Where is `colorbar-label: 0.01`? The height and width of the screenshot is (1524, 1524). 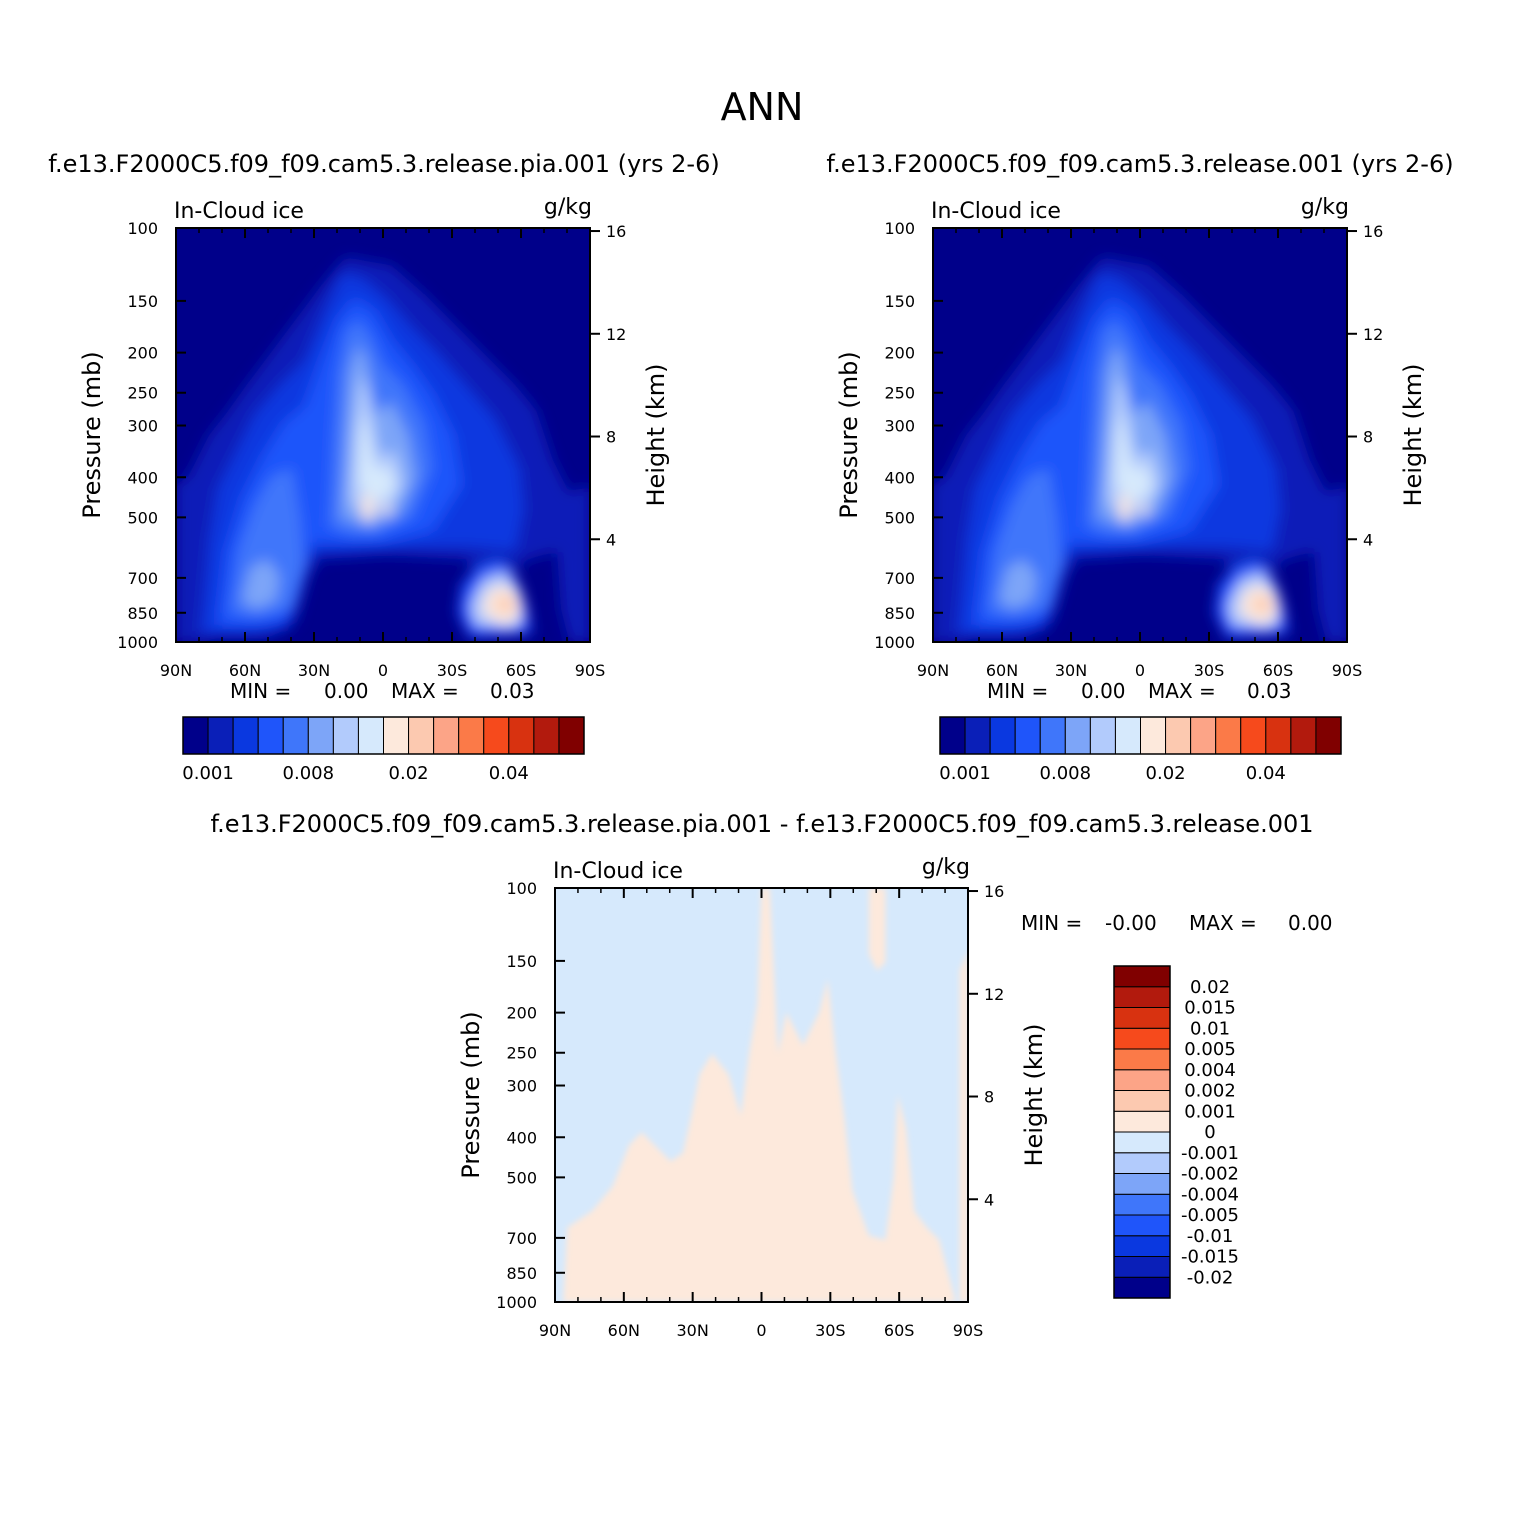
colorbar-label: 0.01 is located at coordinates (1210, 1028).